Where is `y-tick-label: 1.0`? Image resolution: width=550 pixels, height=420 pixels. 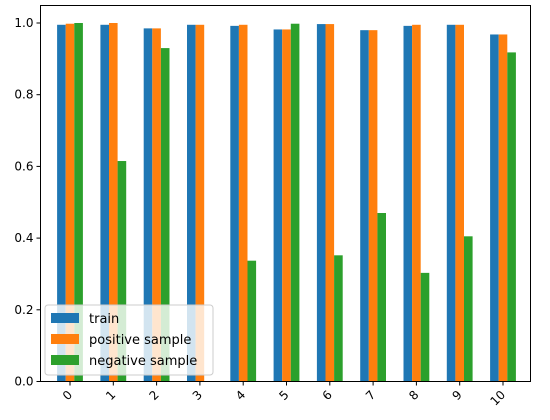 y-tick-label: 1.0 is located at coordinates (23, 23).